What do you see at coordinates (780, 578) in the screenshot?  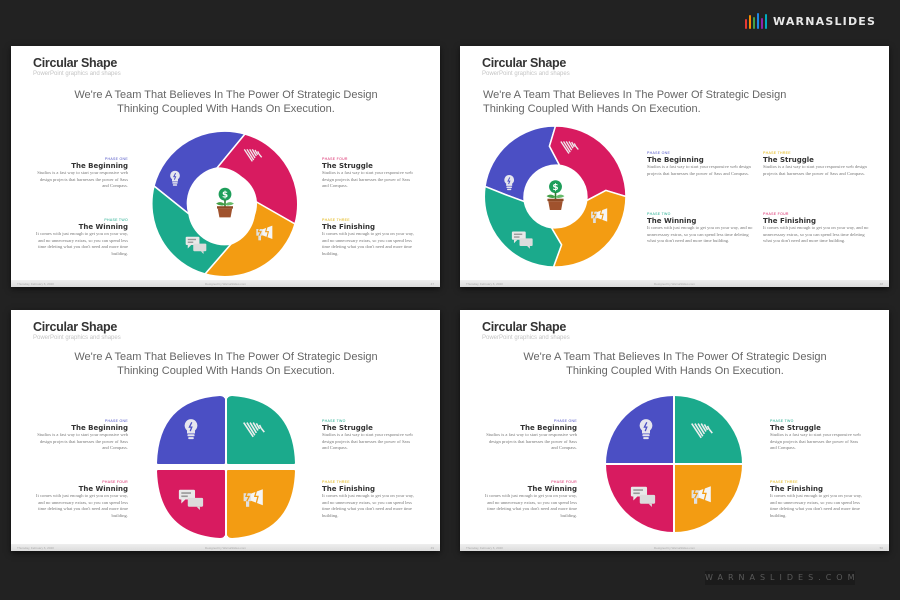 I see `watermark-url: WARNASLIDES.COM` at bounding box center [780, 578].